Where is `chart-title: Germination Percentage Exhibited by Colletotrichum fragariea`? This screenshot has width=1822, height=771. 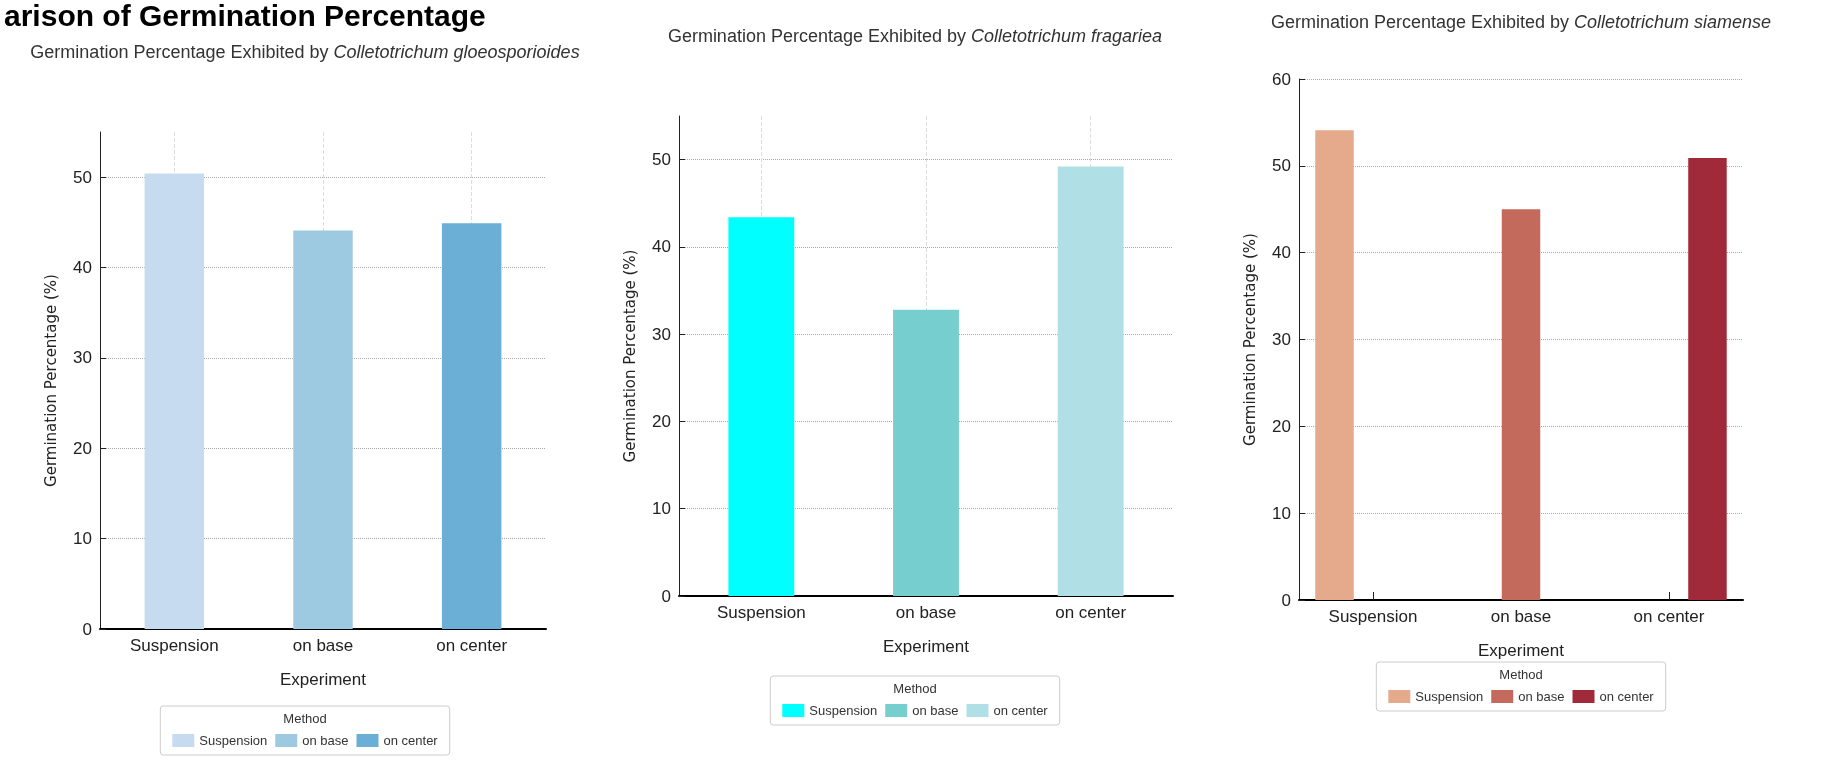 chart-title: Germination Percentage Exhibited by Colletotrichum fragariea is located at coordinates (915, 36).